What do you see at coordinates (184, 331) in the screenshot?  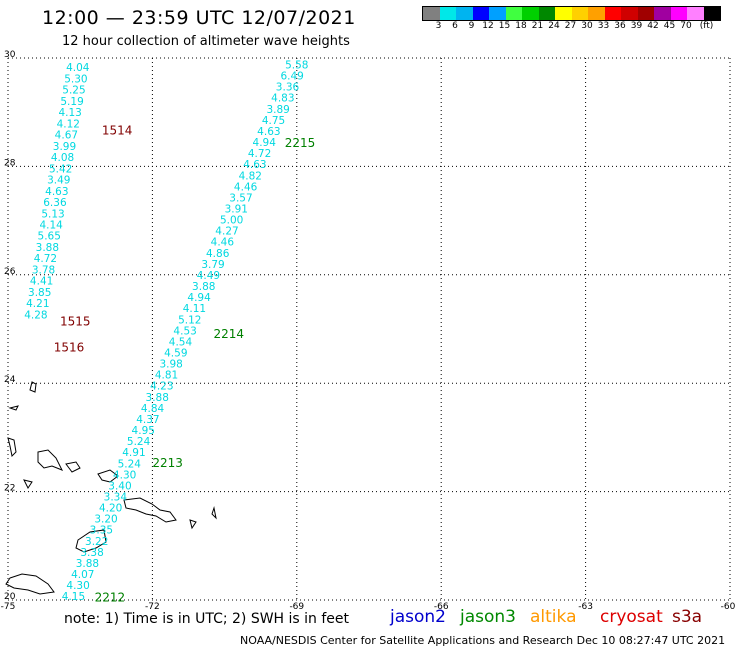 I see `wave-height-label: 4.53` at bounding box center [184, 331].